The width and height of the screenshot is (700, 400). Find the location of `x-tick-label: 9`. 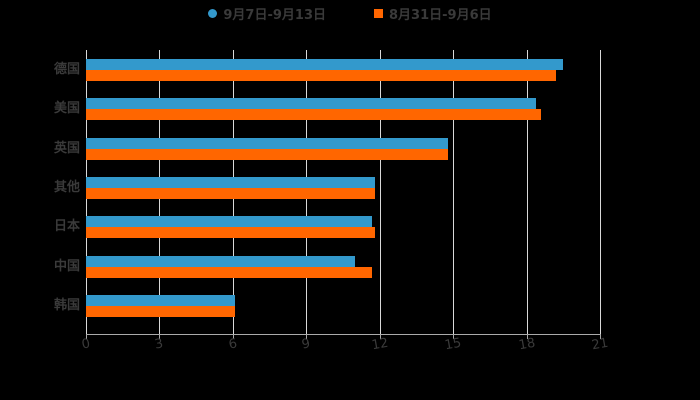

x-tick-label: 9 is located at coordinates (306, 344).